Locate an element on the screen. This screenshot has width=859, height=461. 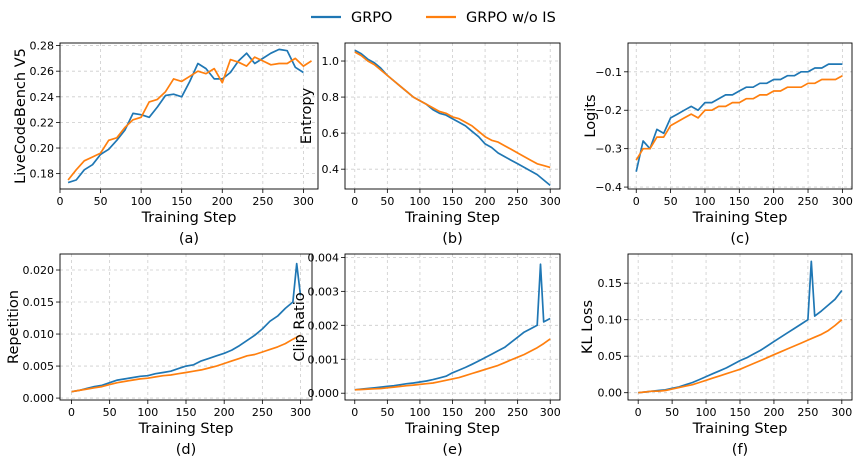
x-tick-label-d-3: 150 is located at coordinates (186, 412).